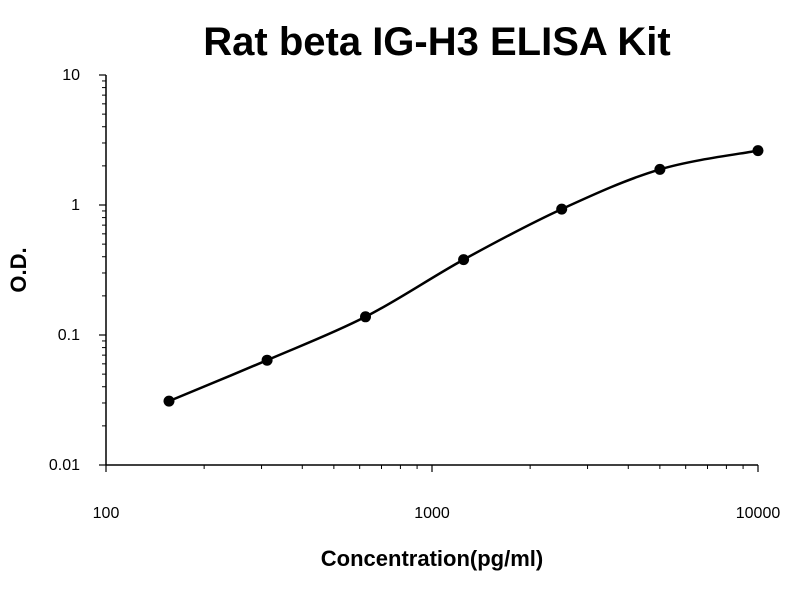 This screenshot has width=800, height=605. Describe the element at coordinates (106, 513) in the screenshot. I see `x-tick-label: 100` at that location.